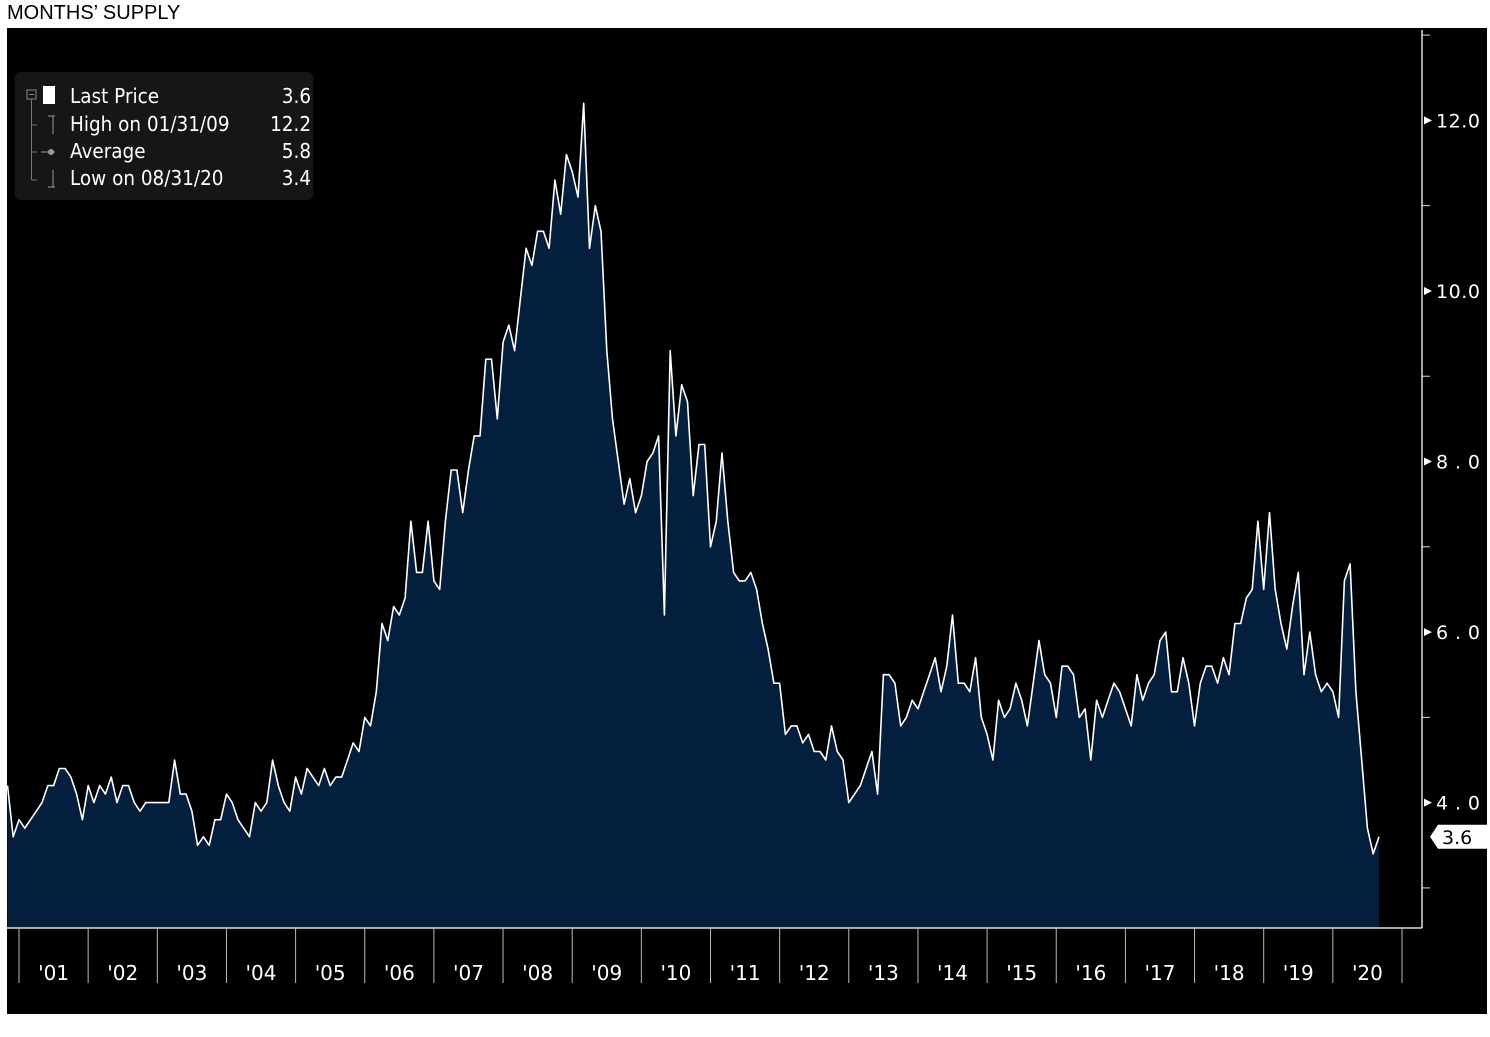 This screenshot has width=1490, height=1037. I want to click on low-marker-icon, so click(51, 179).